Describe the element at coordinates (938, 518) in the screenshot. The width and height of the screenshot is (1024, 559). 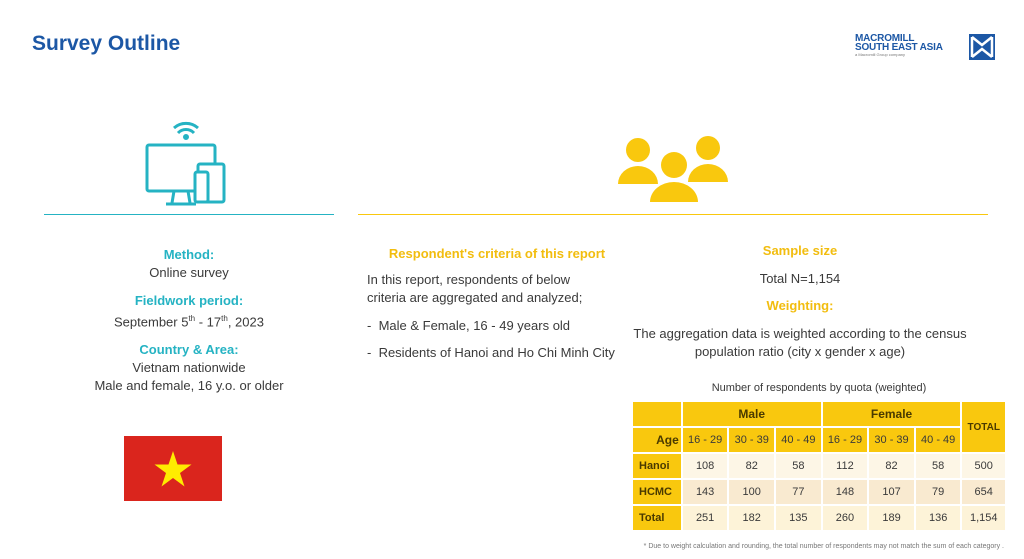
I see `table-cell: 136` at that location.